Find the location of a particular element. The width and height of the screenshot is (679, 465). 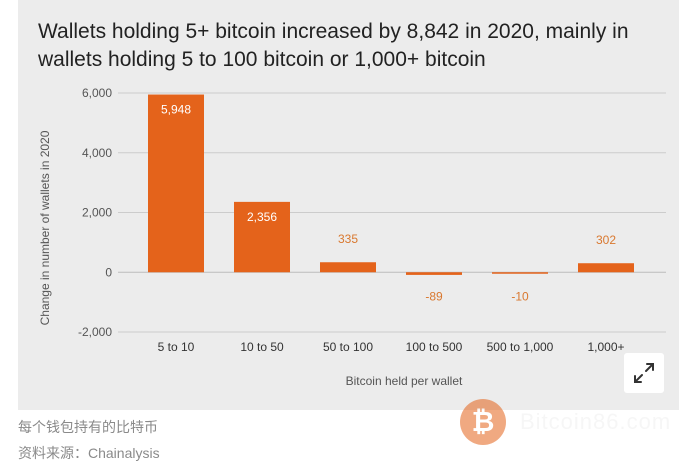

expand-button is located at coordinates (644, 373).